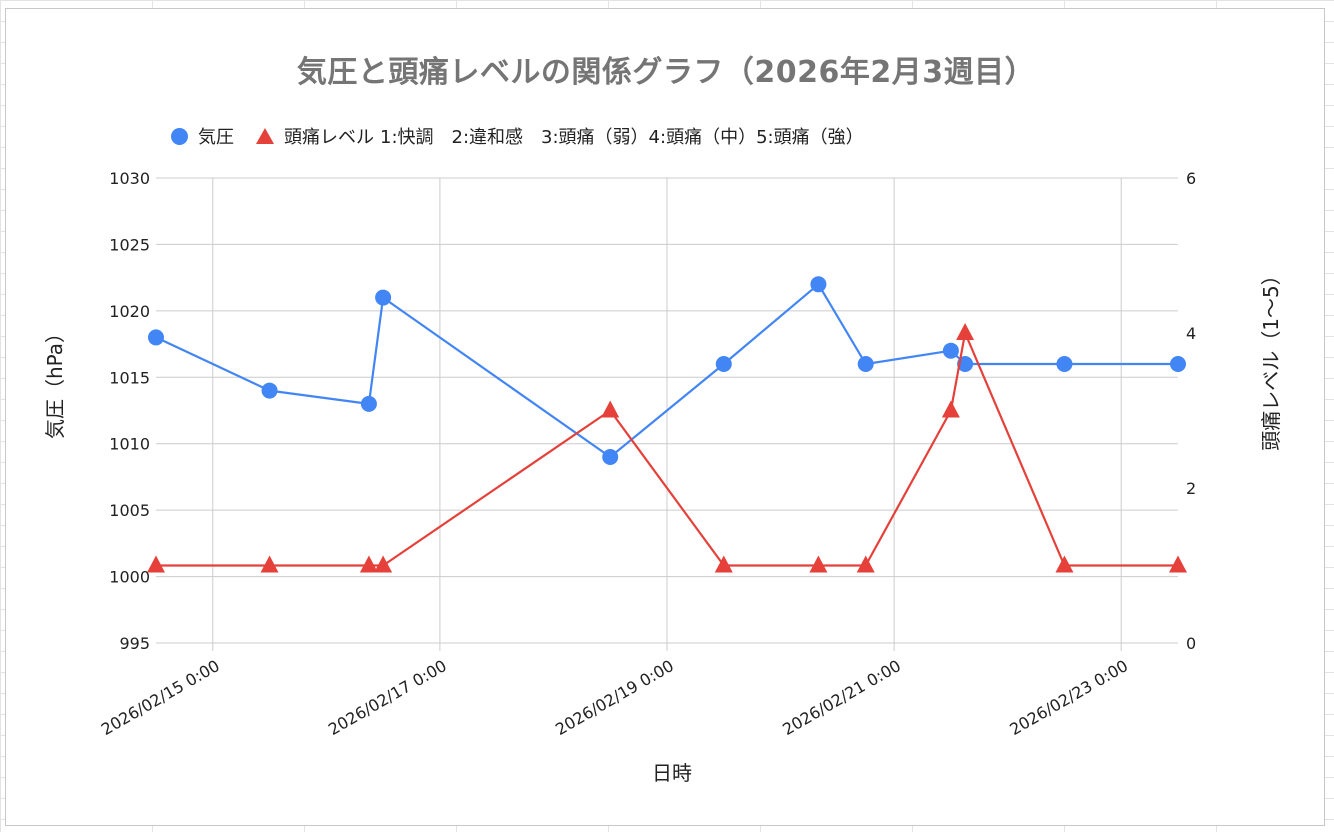 This screenshot has height=832, width=1334. What do you see at coordinates (1068, 697) in the screenshot?
I see `x-tick-4: 2026/02/23 0:00` at bounding box center [1068, 697].